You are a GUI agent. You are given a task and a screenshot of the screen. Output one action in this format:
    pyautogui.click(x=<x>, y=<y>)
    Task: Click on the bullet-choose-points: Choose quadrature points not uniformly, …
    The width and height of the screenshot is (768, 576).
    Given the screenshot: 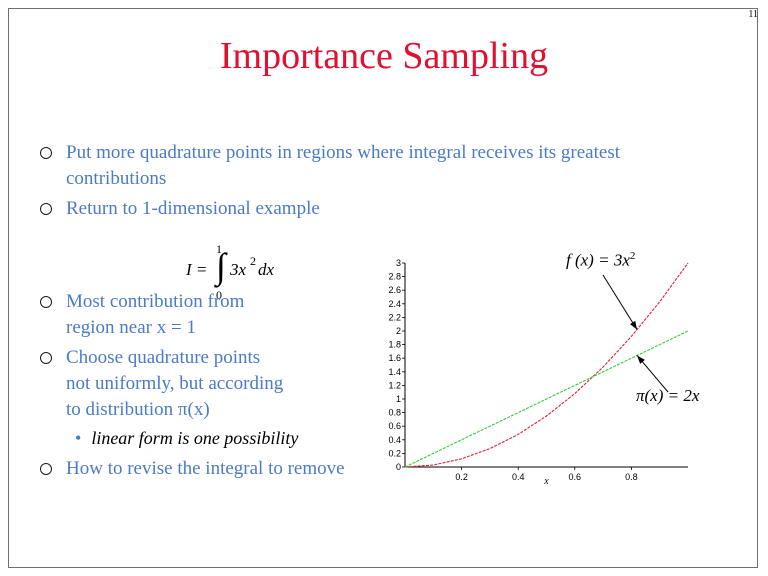 What is the action you would take?
    pyautogui.click(x=161, y=384)
    